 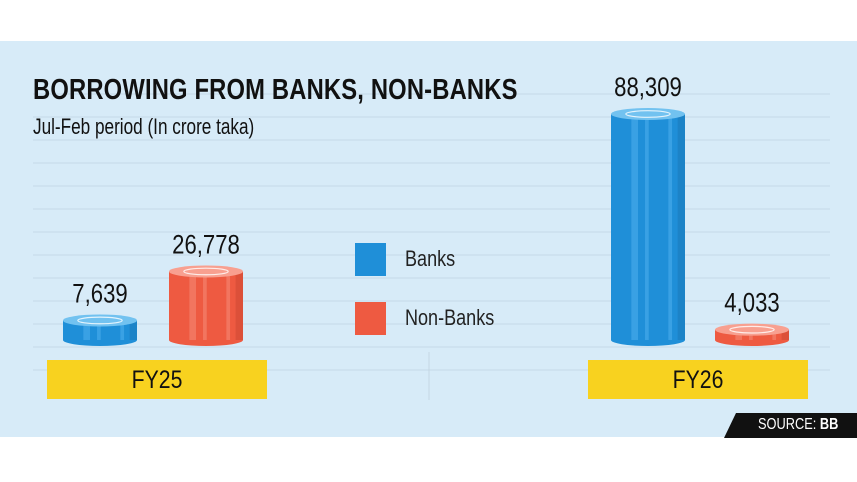 I want to click on bar-non-banks-fy25, so click(x=206, y=305).